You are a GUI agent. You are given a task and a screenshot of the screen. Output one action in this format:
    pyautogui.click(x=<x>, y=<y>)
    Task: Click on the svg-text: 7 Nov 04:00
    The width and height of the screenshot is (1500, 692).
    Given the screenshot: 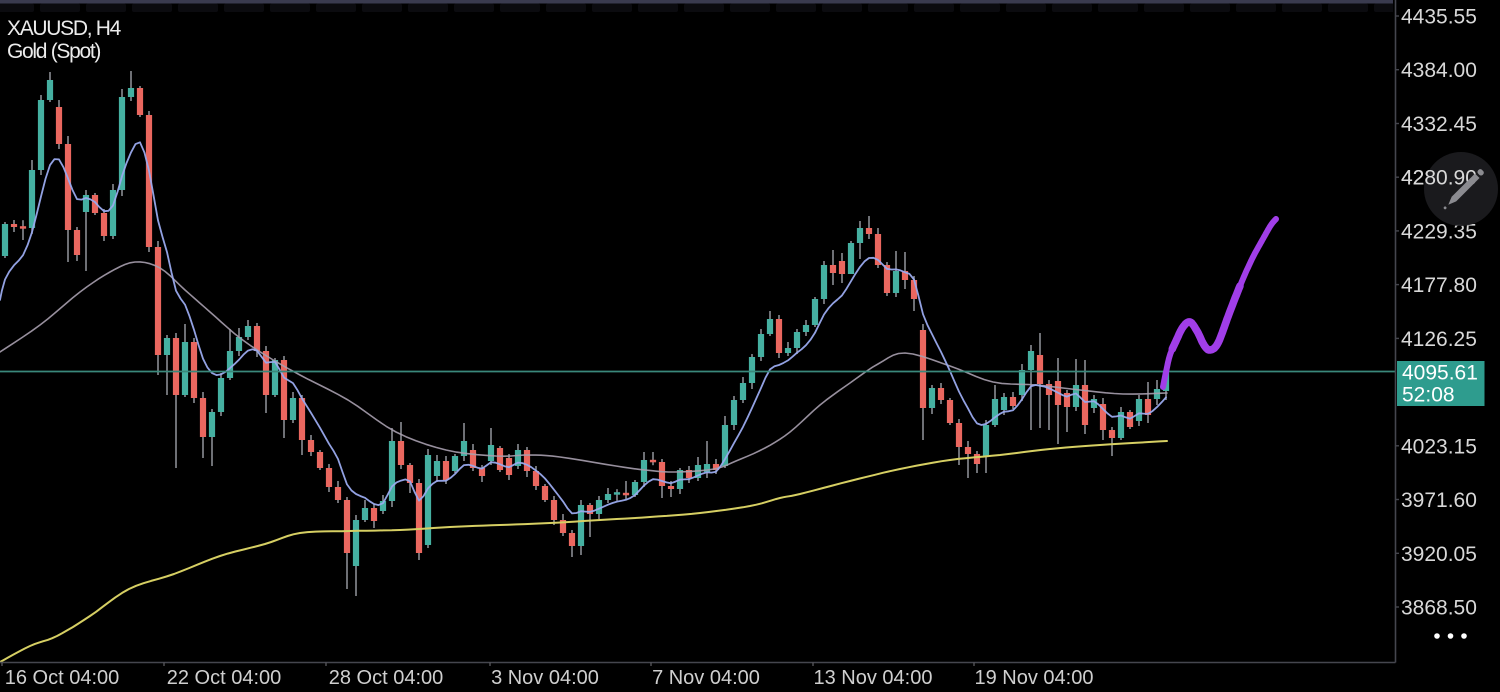 What is the action you would take?
    pyautogui.click(x=706, y=678)
    